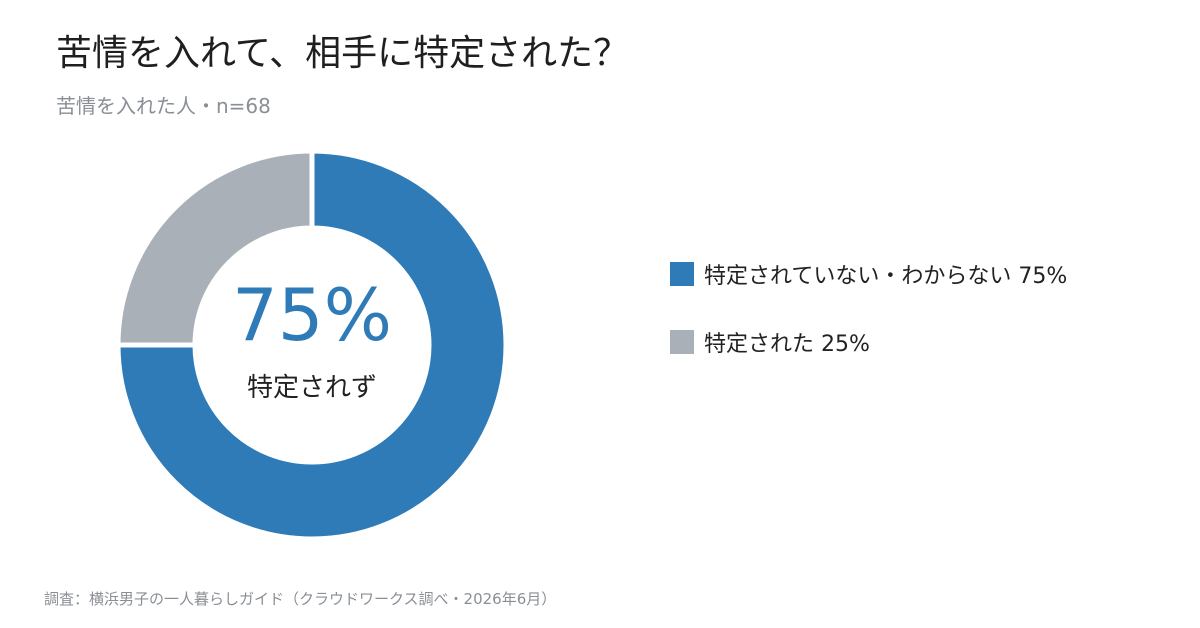 Image resolution: width=1200 pixels, height=628 pixels. I want to click on legend-swatch-blue, so click(682, 274).